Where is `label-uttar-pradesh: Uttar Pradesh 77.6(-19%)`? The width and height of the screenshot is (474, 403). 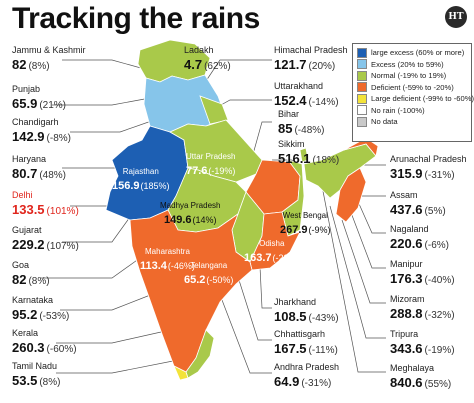 label-uttar-pradesh: Uttar Pradesh 77.6(-19%) is located at coordinates (210, 165).